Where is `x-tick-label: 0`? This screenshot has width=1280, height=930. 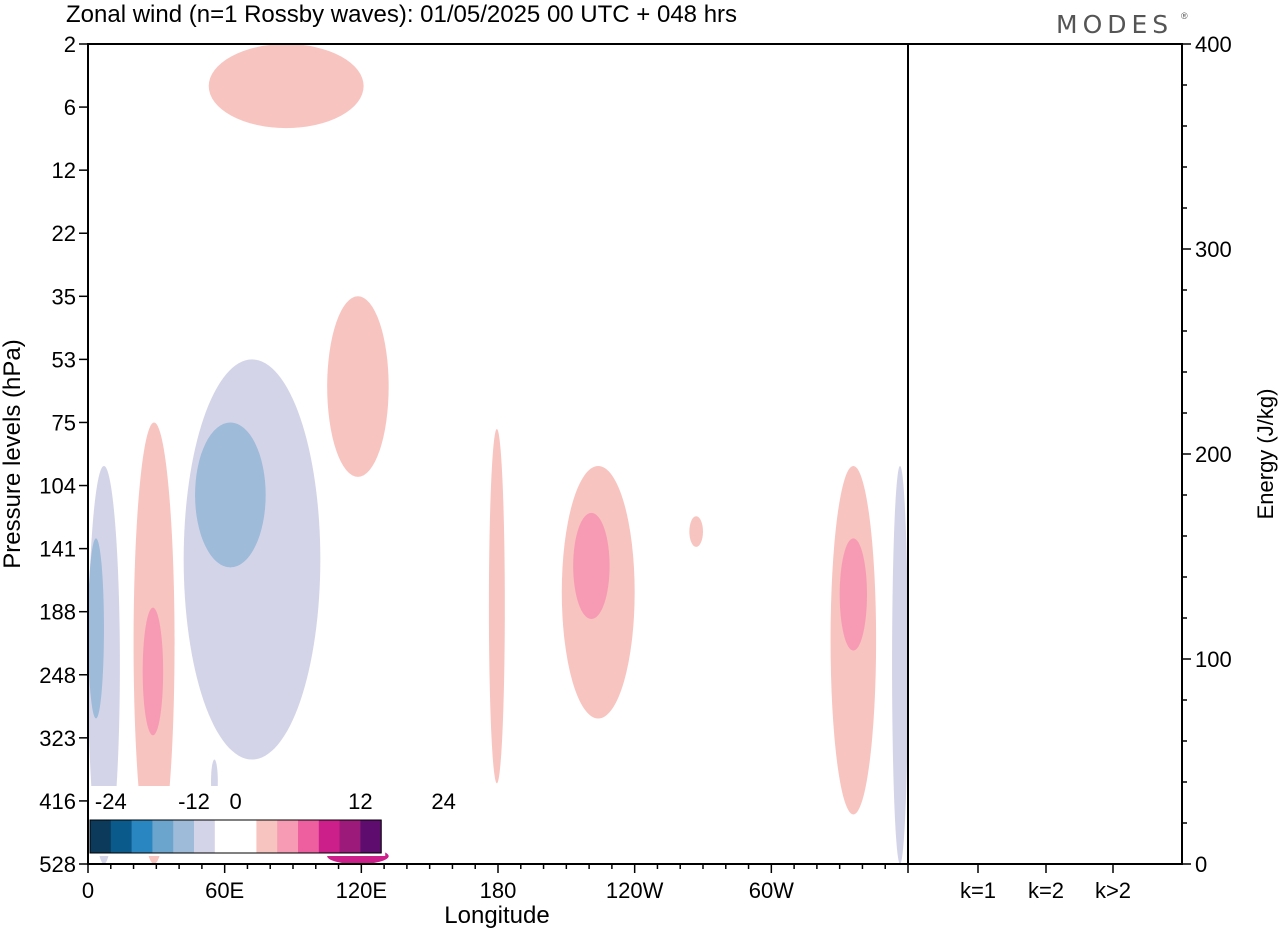
x-tick-label: 0 is located at coordinates (88, 890).